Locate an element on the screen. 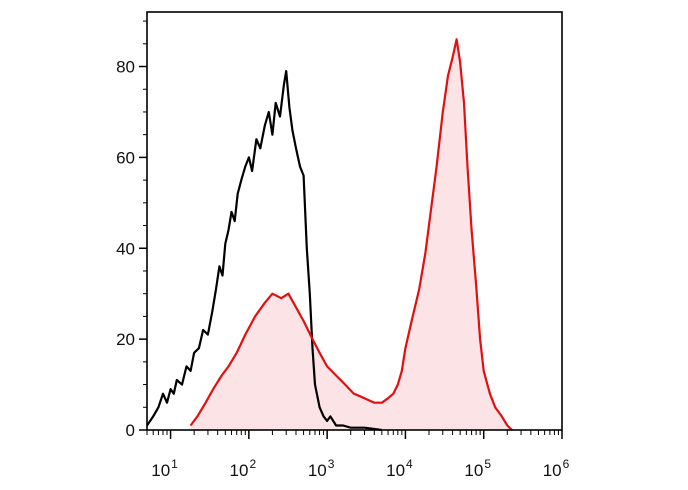 The image size is (688, 490). x-tick-label-0: 10¹ is located at coordinates (164, 468).